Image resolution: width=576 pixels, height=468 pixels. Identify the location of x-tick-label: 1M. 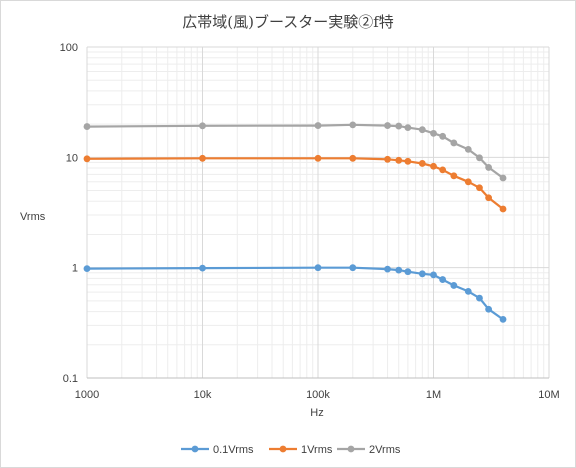
(433, 395).